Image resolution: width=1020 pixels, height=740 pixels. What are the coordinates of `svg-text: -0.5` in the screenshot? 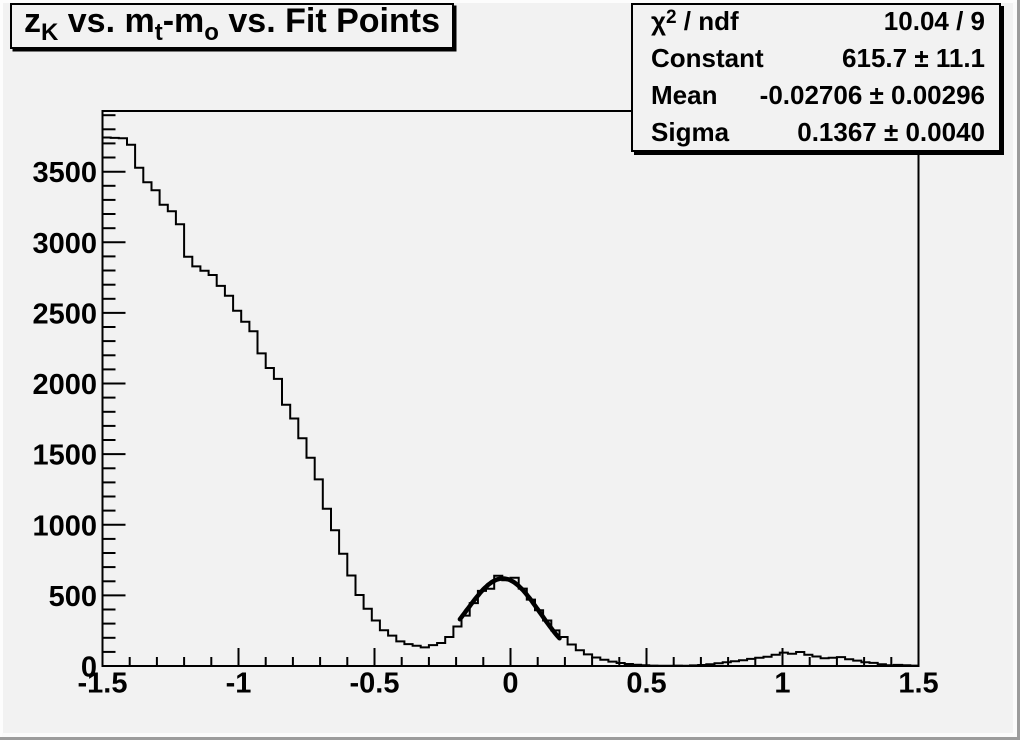 It's located at (375, 684).